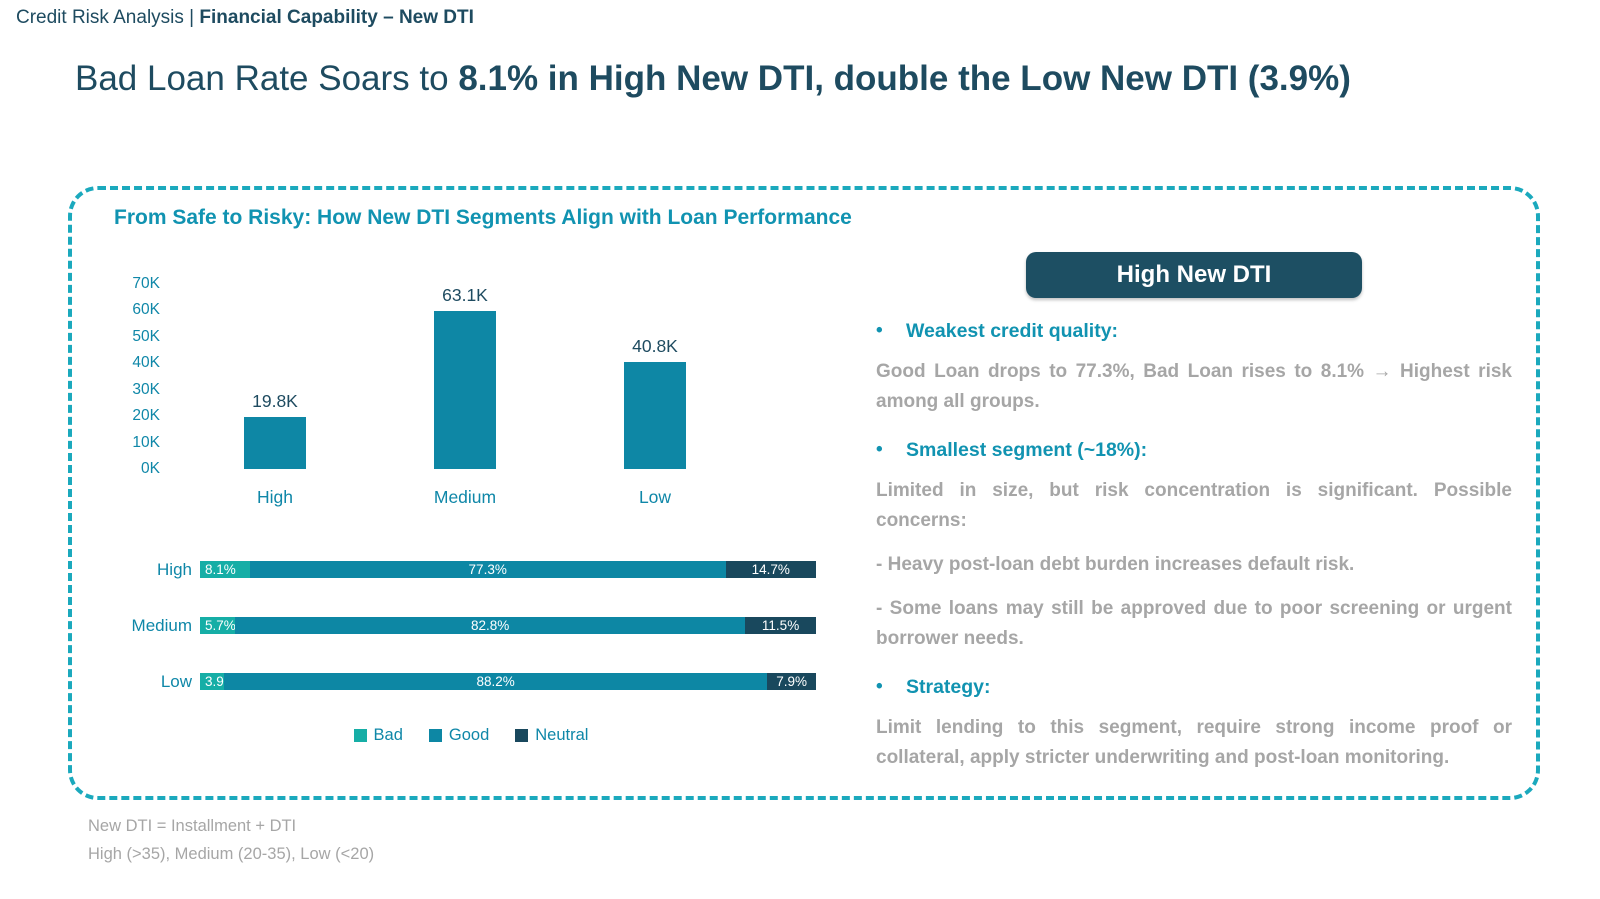 This screenshot has height=899, width=1600. I want to click on stacked-row-low: Low 3.9% 88.2% 7.9%, so click(476, 681).